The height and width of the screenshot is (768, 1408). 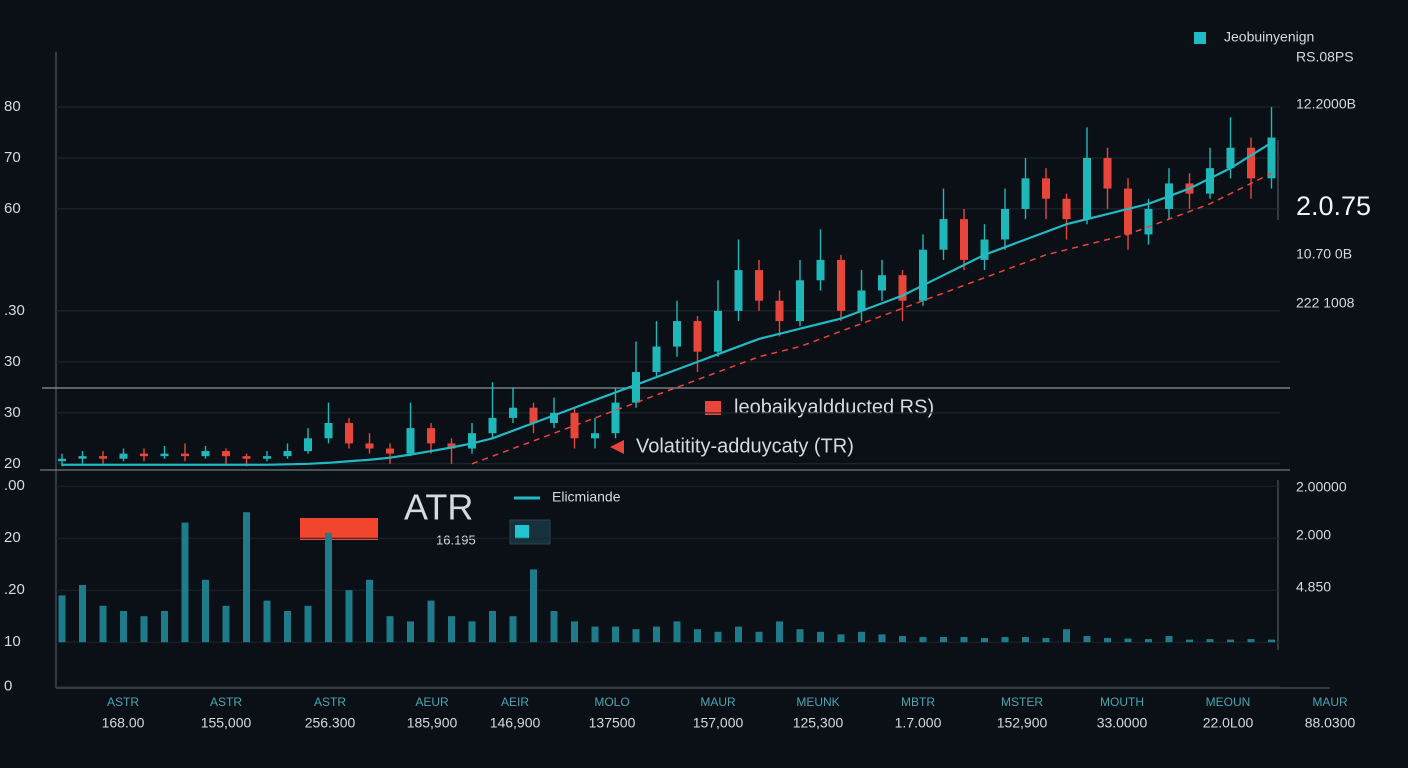 What do you see at coordinates (12, 157) in the screenshot?
I see `y-tick-label: 70` at bounding box center [12, 157].